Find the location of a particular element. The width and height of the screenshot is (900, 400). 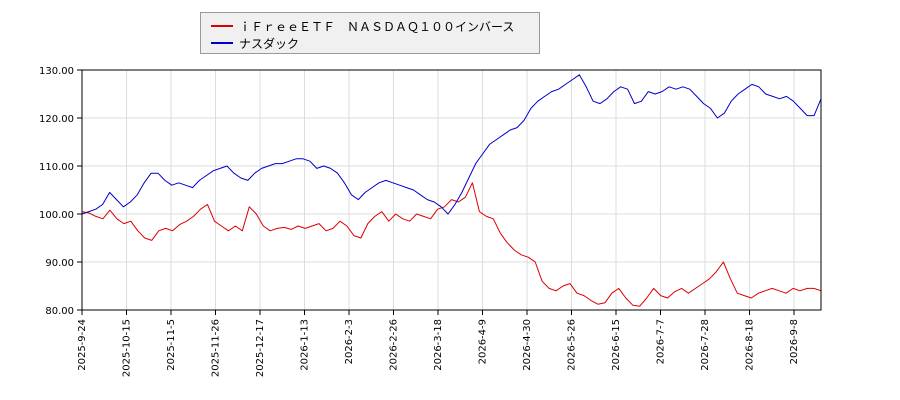

x-tick-label: 2025-11-26 is located at coordinates (216, 348).